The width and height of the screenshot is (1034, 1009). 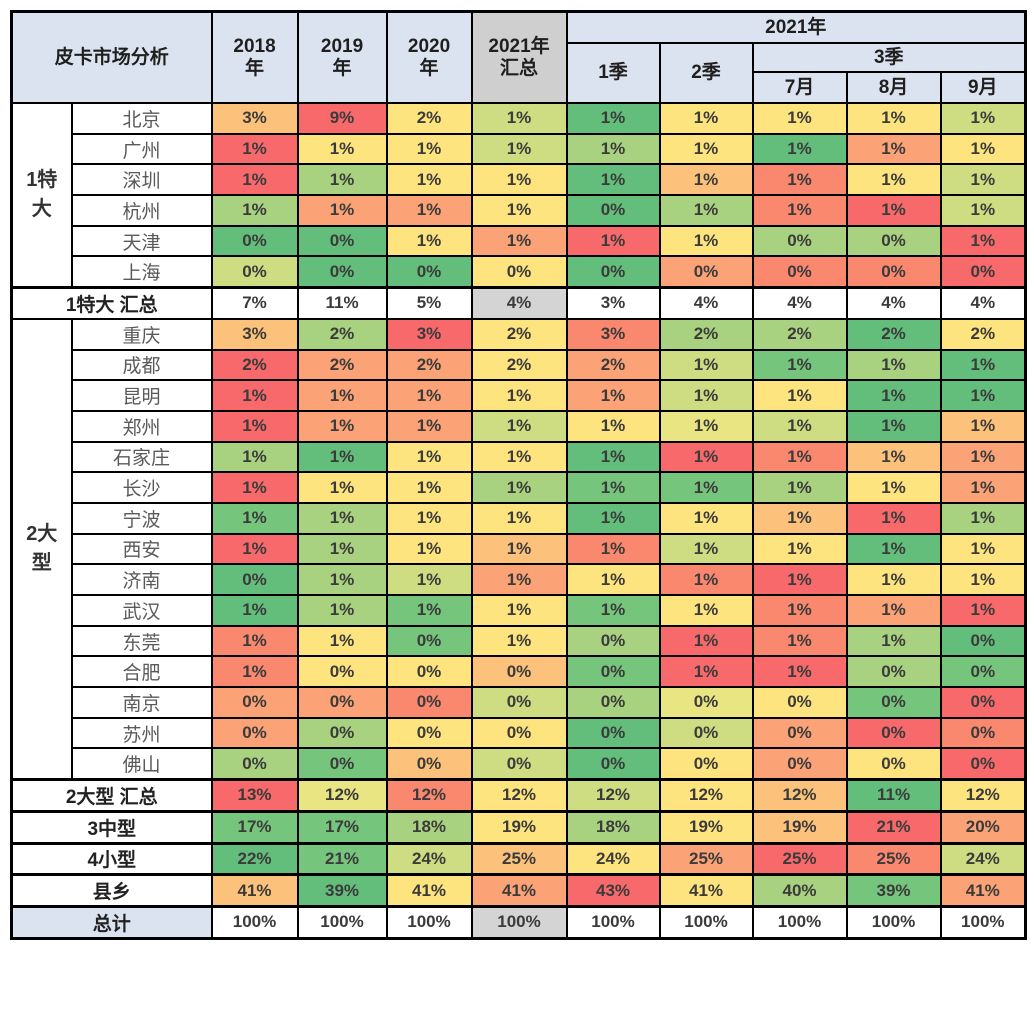 What do you see at coordinates (983, 87) in the screenshot?
I see `col-header-sep: 9月` at bounding box center [983, 87].